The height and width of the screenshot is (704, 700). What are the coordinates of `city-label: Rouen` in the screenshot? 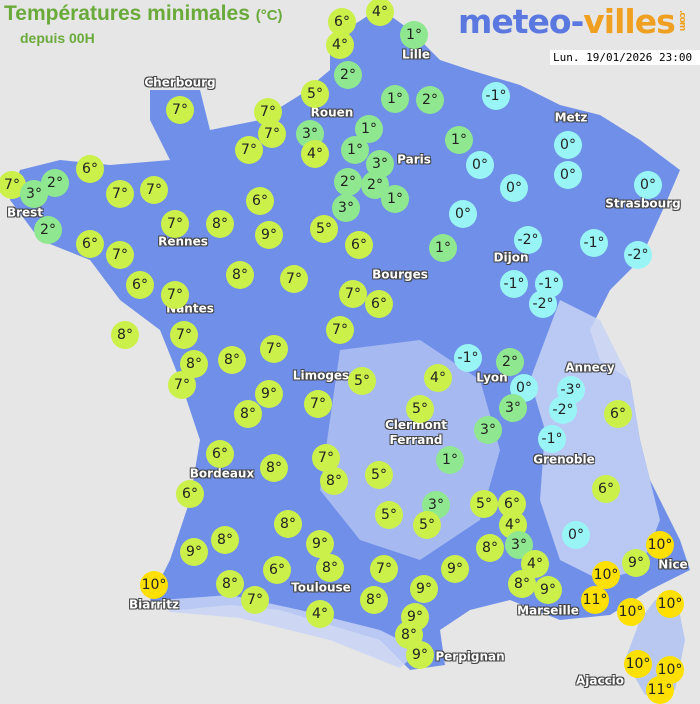 It's located at (332, 112).